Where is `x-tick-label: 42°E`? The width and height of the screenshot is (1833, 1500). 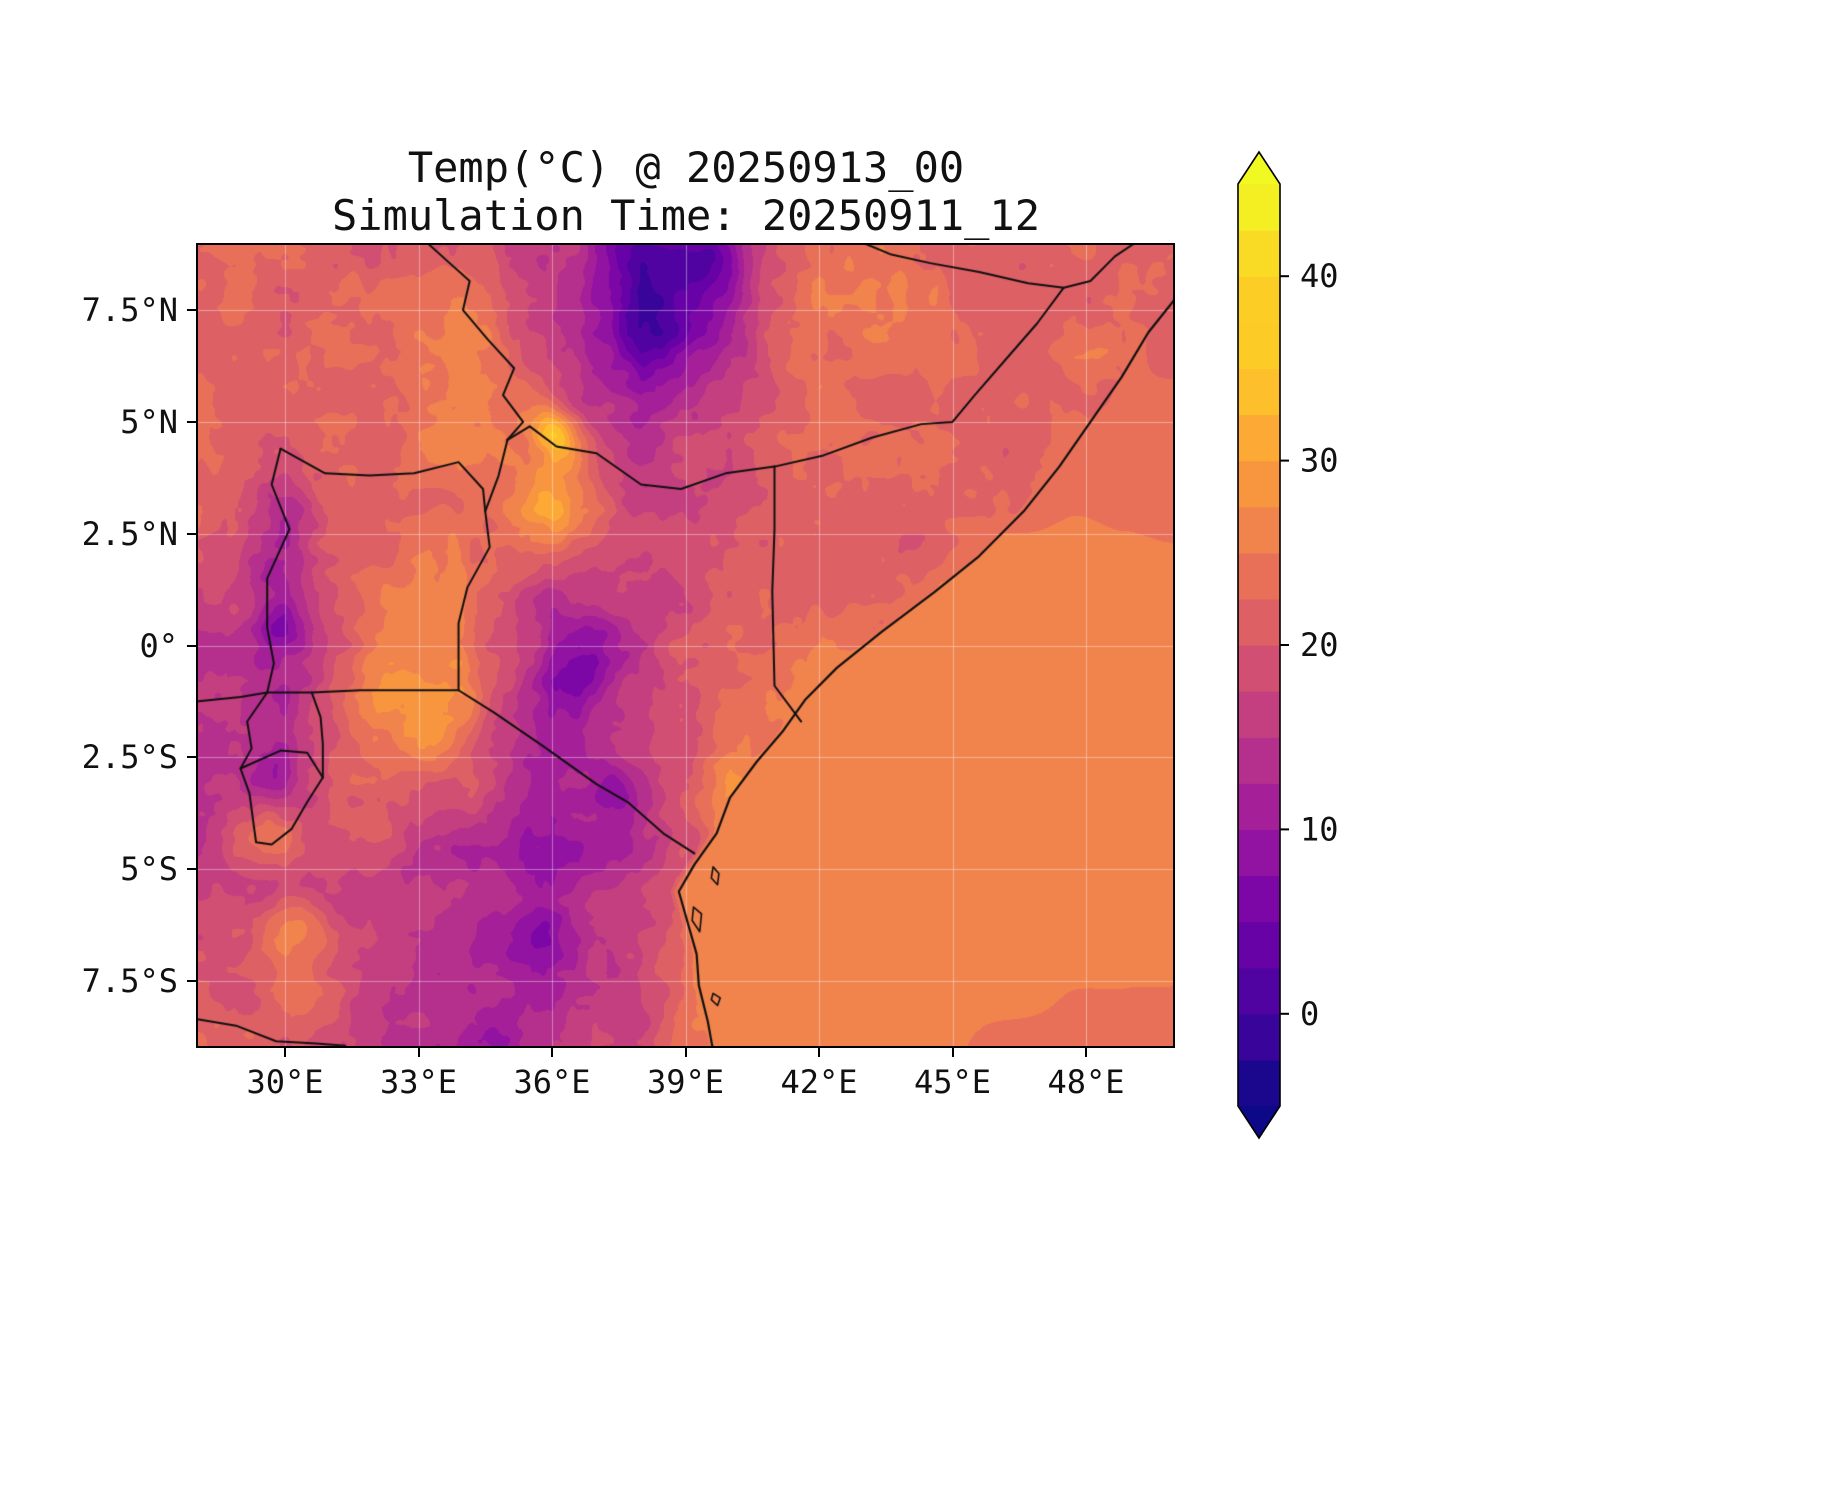 x-tick-label: 42°E is located at coordinates (819, 1082).